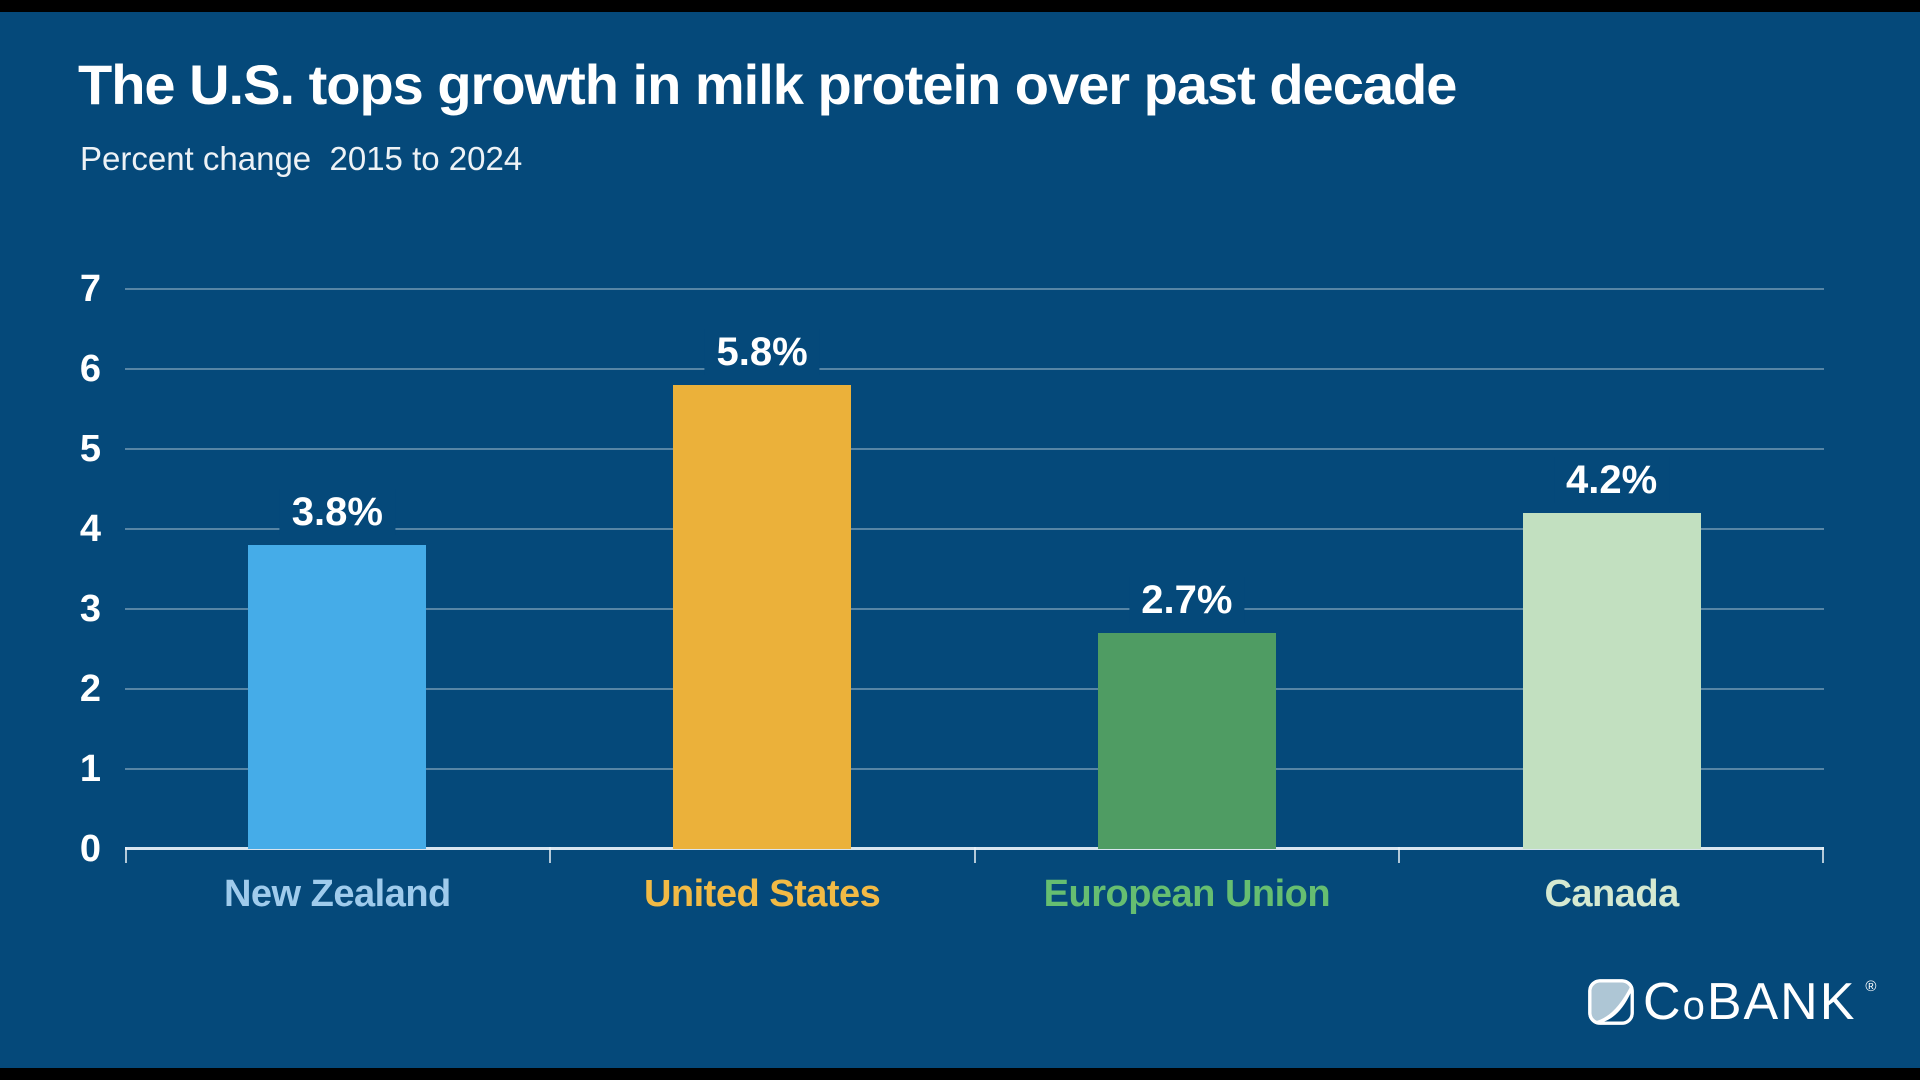 The width and height of the screenshot is (1920, 1080). I want to click on category-label-european-union: European Union, so click(1187, 894).